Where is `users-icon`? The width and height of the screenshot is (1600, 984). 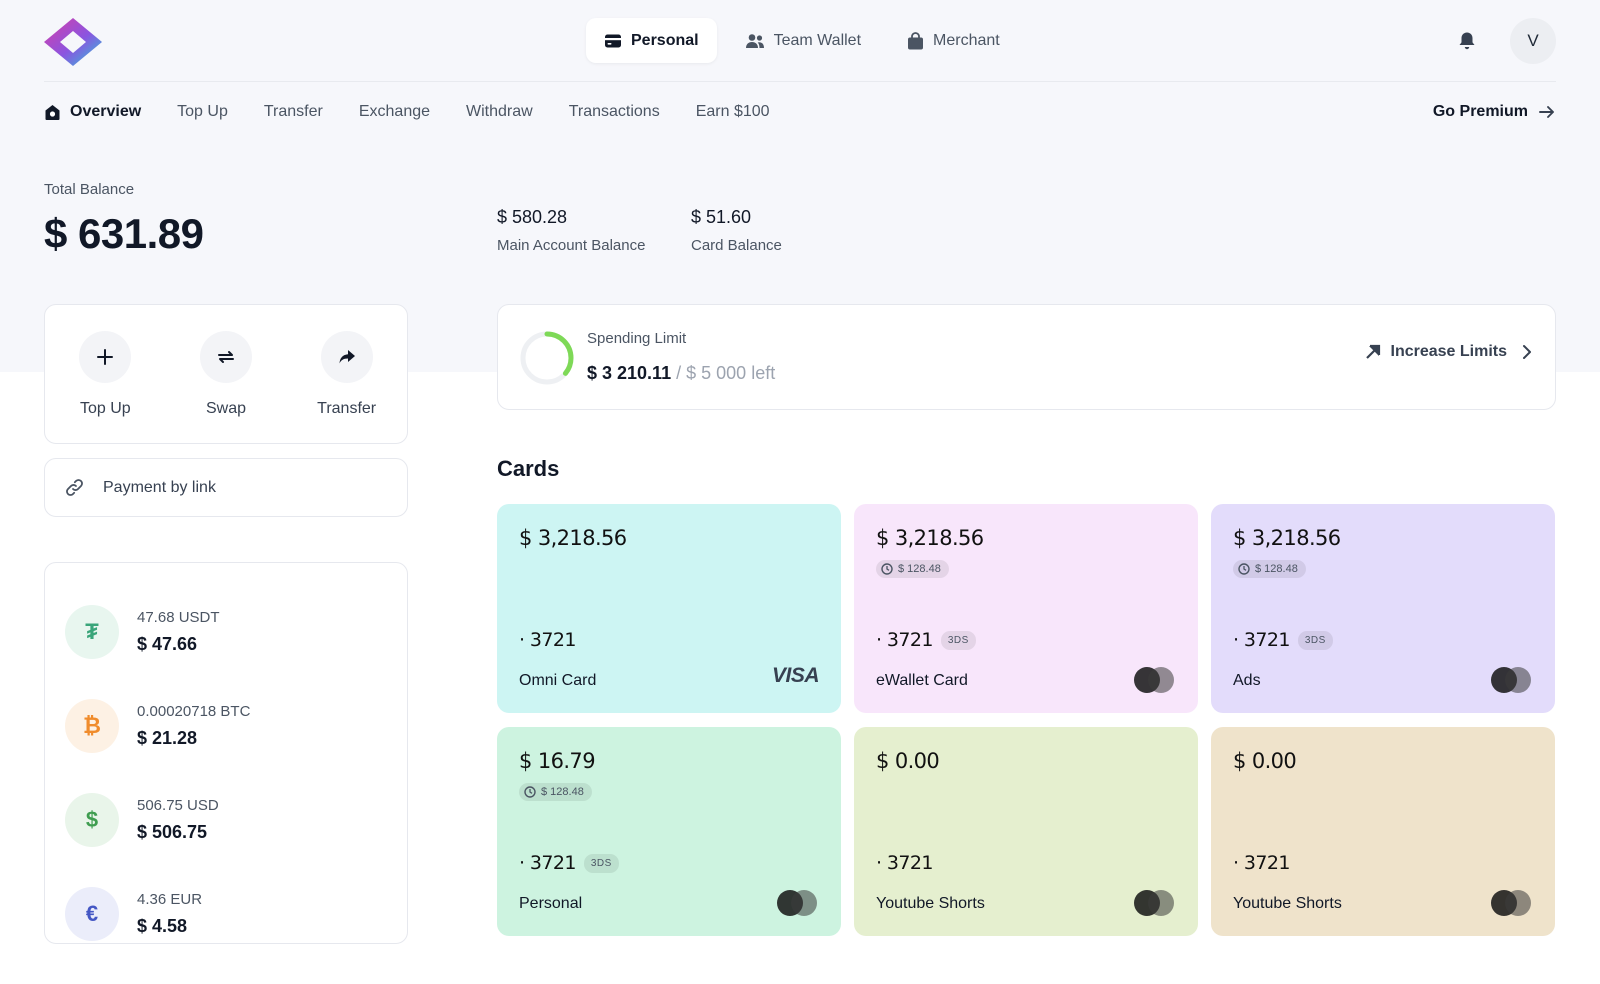 users-icon is located at coordinates (754, 40).